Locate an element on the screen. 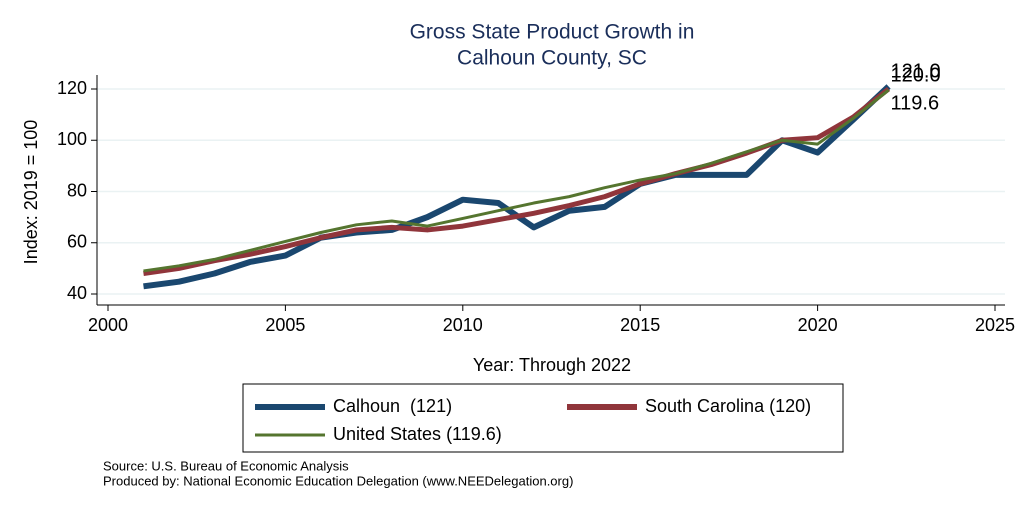 This screenshot has width=1024, height=512. legend-box is located at coordinates (543, 418).